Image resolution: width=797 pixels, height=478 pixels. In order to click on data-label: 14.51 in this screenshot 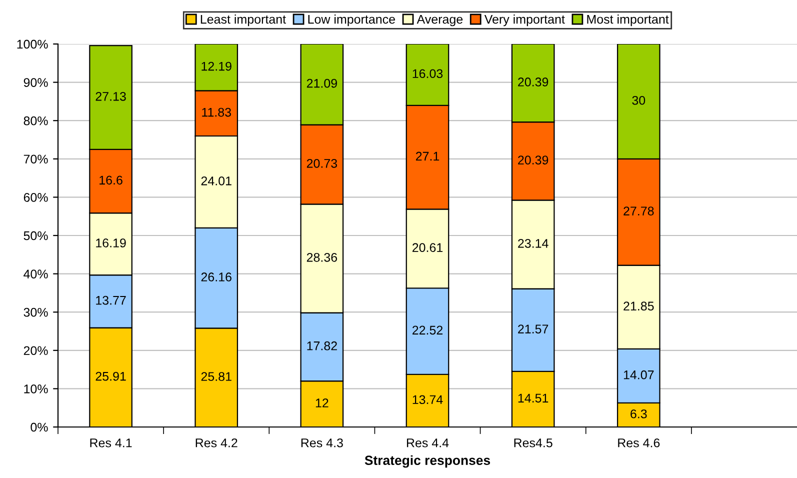, I will do `click(533, 398)`.